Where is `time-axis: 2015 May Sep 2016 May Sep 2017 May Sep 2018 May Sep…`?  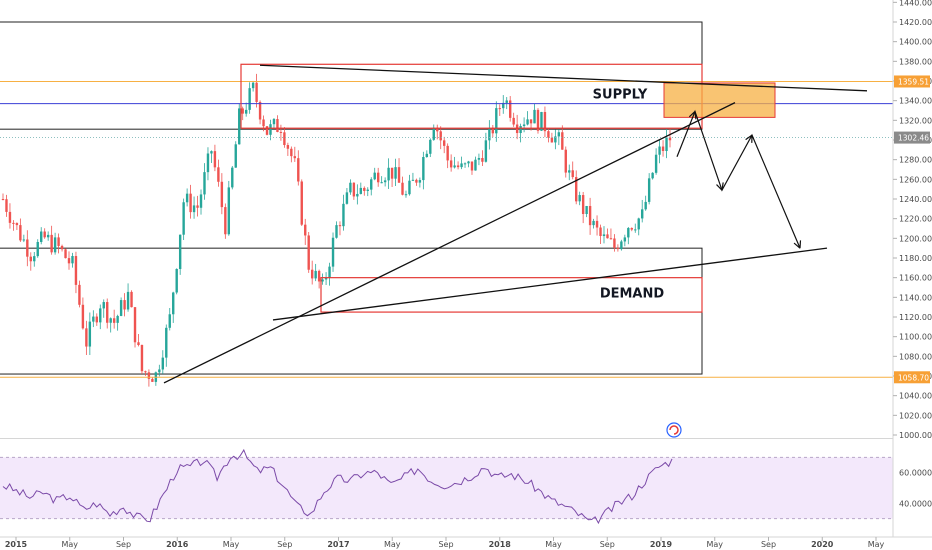 time-axis: 2015 May Sep 2016 May Sep 2017 May Sep 2018 May Sep… is located at coordinates (466, 542).